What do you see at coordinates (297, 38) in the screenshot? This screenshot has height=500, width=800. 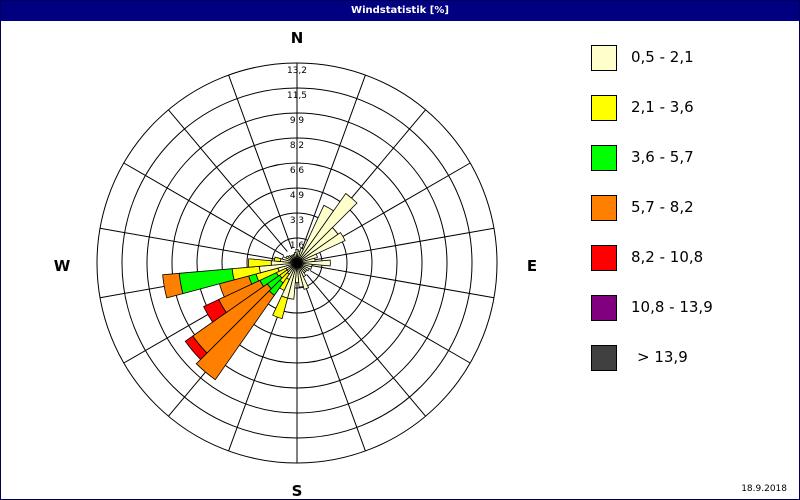 I see `compass-north-label: N` at bounding box center [297, 38].